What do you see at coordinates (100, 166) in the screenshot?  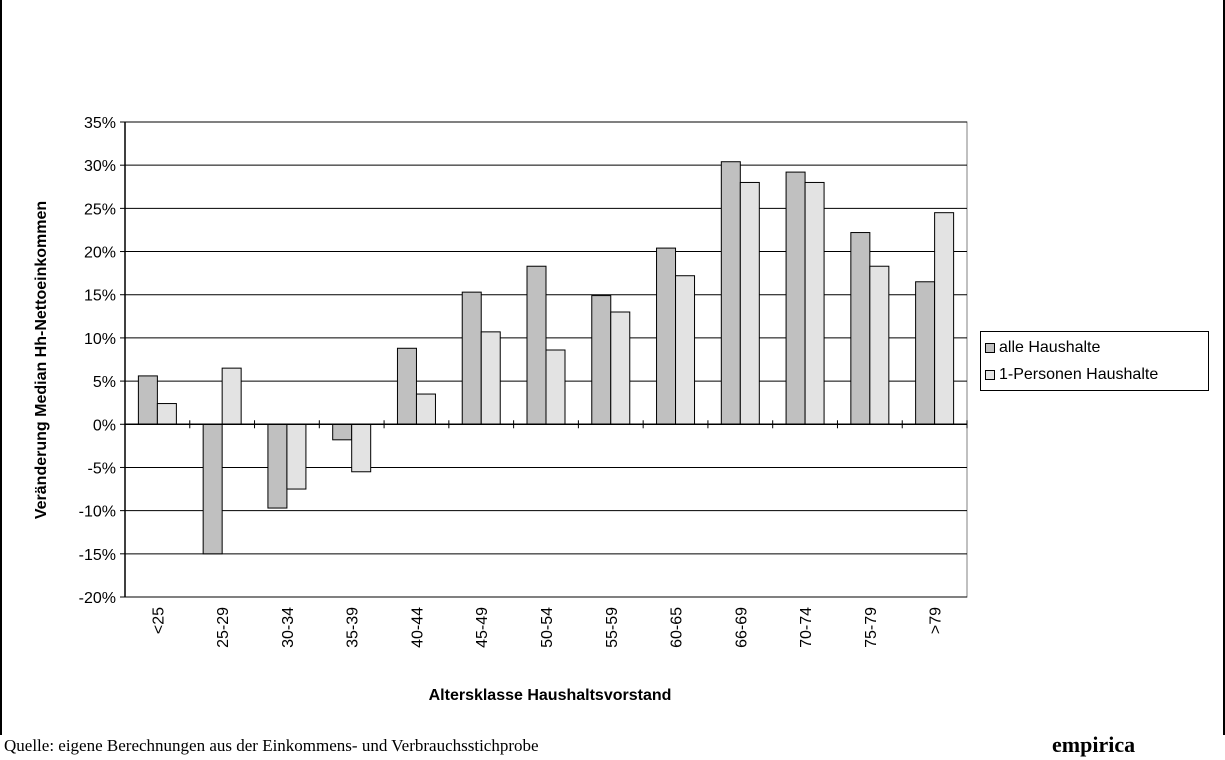 I see `y-tick-label: 30%` at bounding box center [100, 166].